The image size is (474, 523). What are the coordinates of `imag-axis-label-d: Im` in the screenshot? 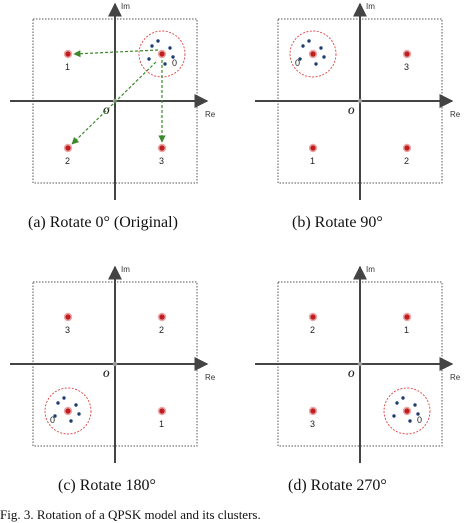 It's located at (370, 269).